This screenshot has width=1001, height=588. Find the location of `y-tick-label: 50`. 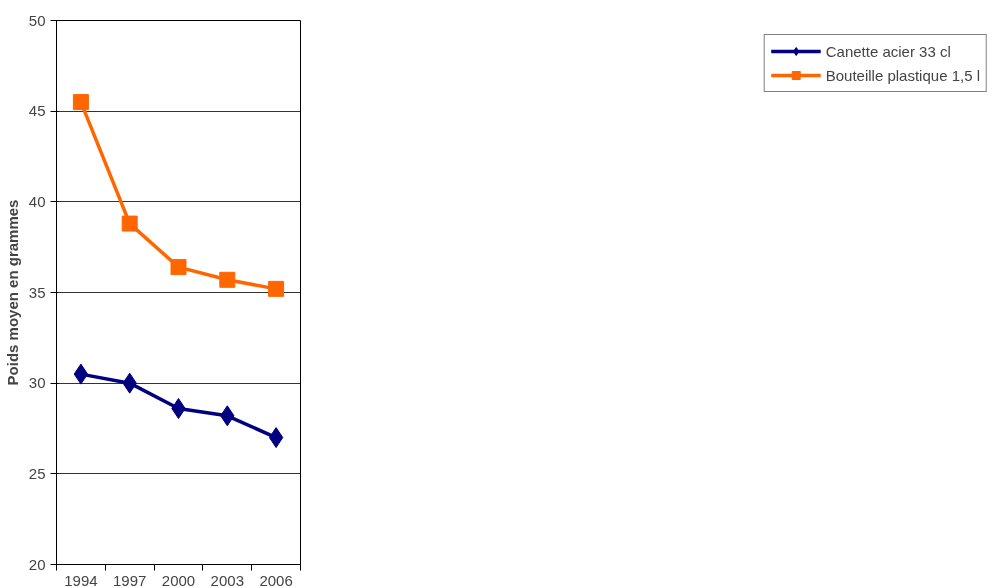

y-tick-label: 50 is located at coordinates (37, 20).